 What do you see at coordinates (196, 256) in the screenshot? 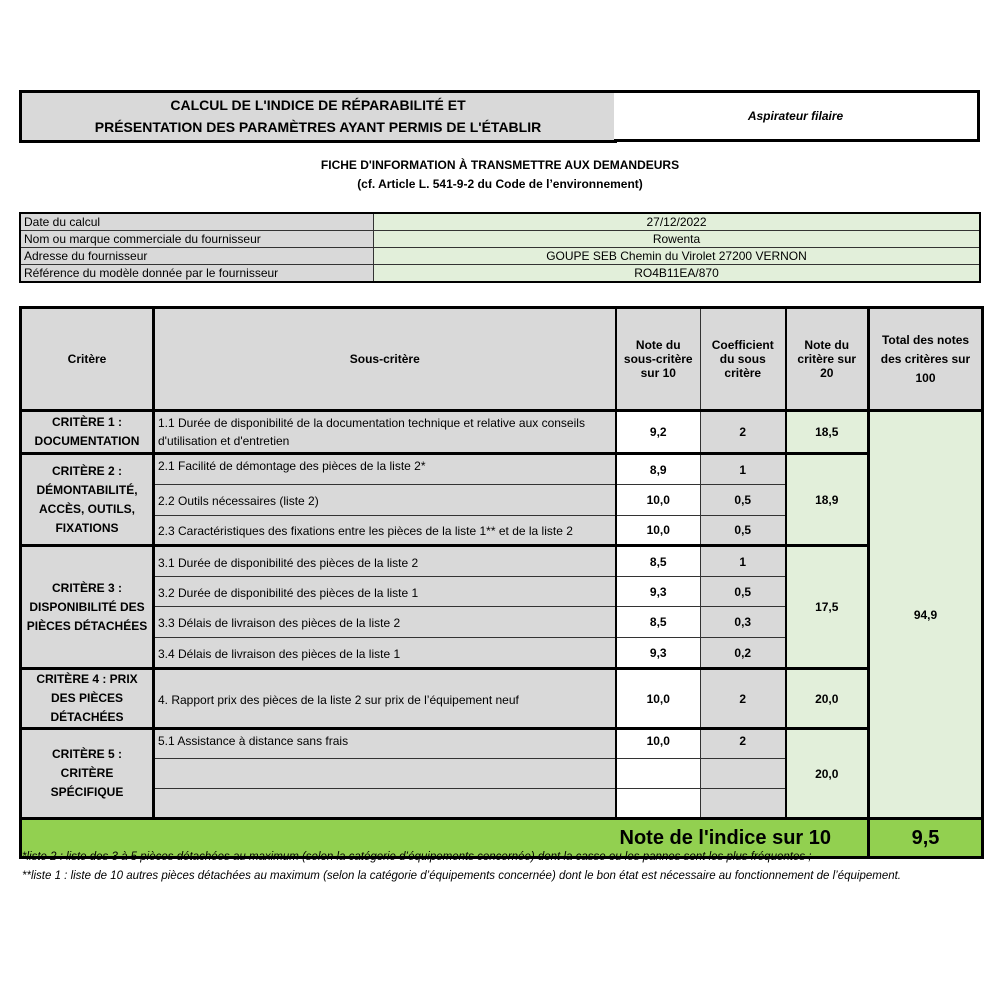
I see `info-label: Adresse du fournisseur` at bounding box center [196, 256].